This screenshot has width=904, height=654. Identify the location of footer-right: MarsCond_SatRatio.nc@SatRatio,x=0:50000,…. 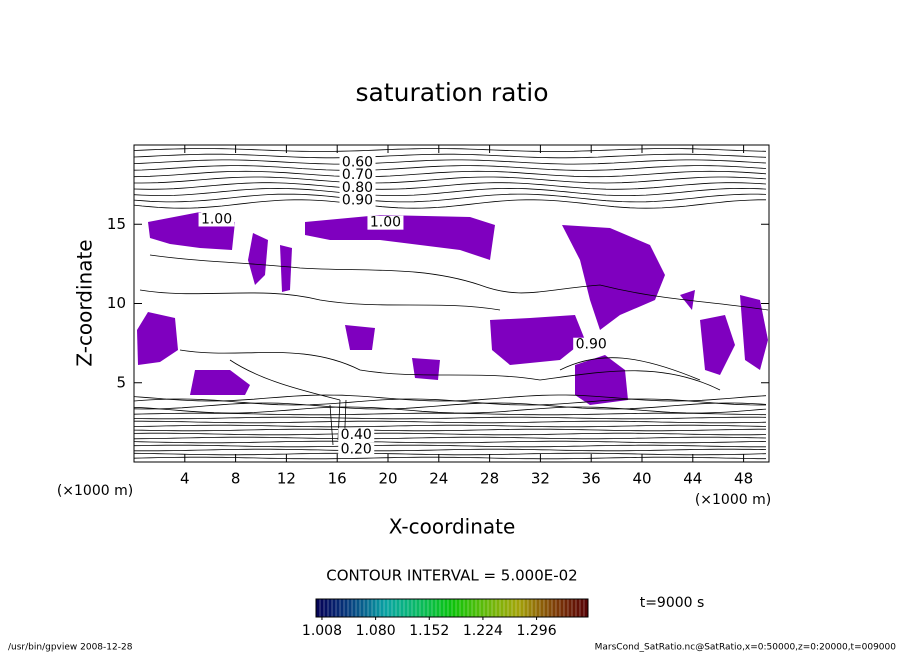
(746, 648).